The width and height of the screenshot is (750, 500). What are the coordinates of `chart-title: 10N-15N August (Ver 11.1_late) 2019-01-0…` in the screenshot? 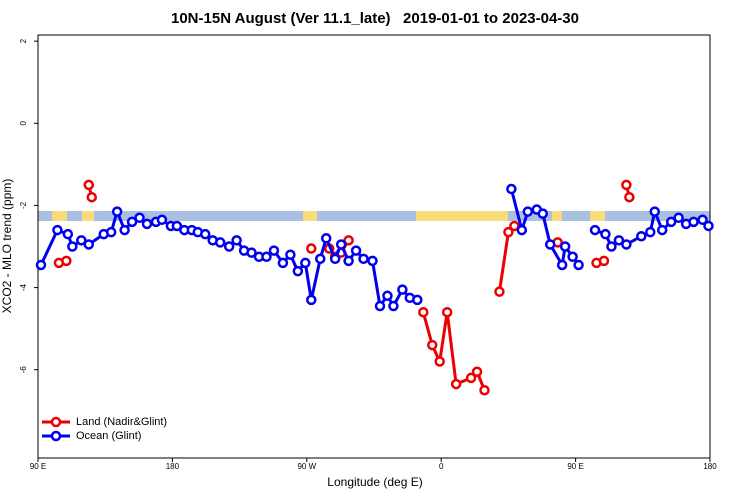 It's located at (375, 18).